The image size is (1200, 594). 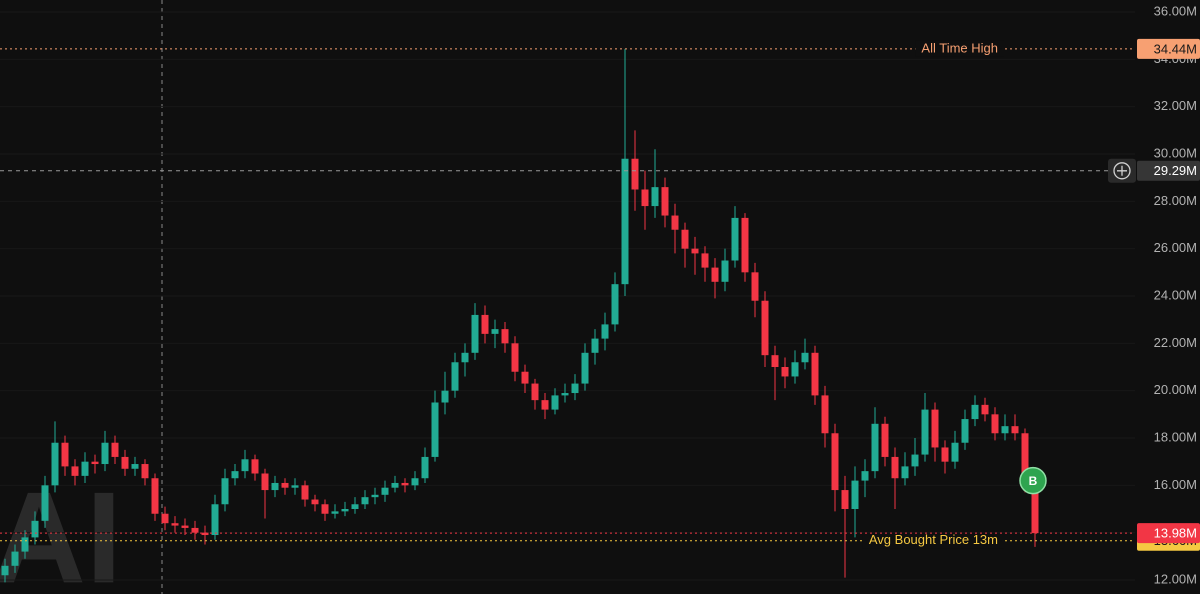 What do you see at coordinates (1175, 48) in the screenshot?
I see `price-badge: 34.44M` at bounding box center [1175, 48].